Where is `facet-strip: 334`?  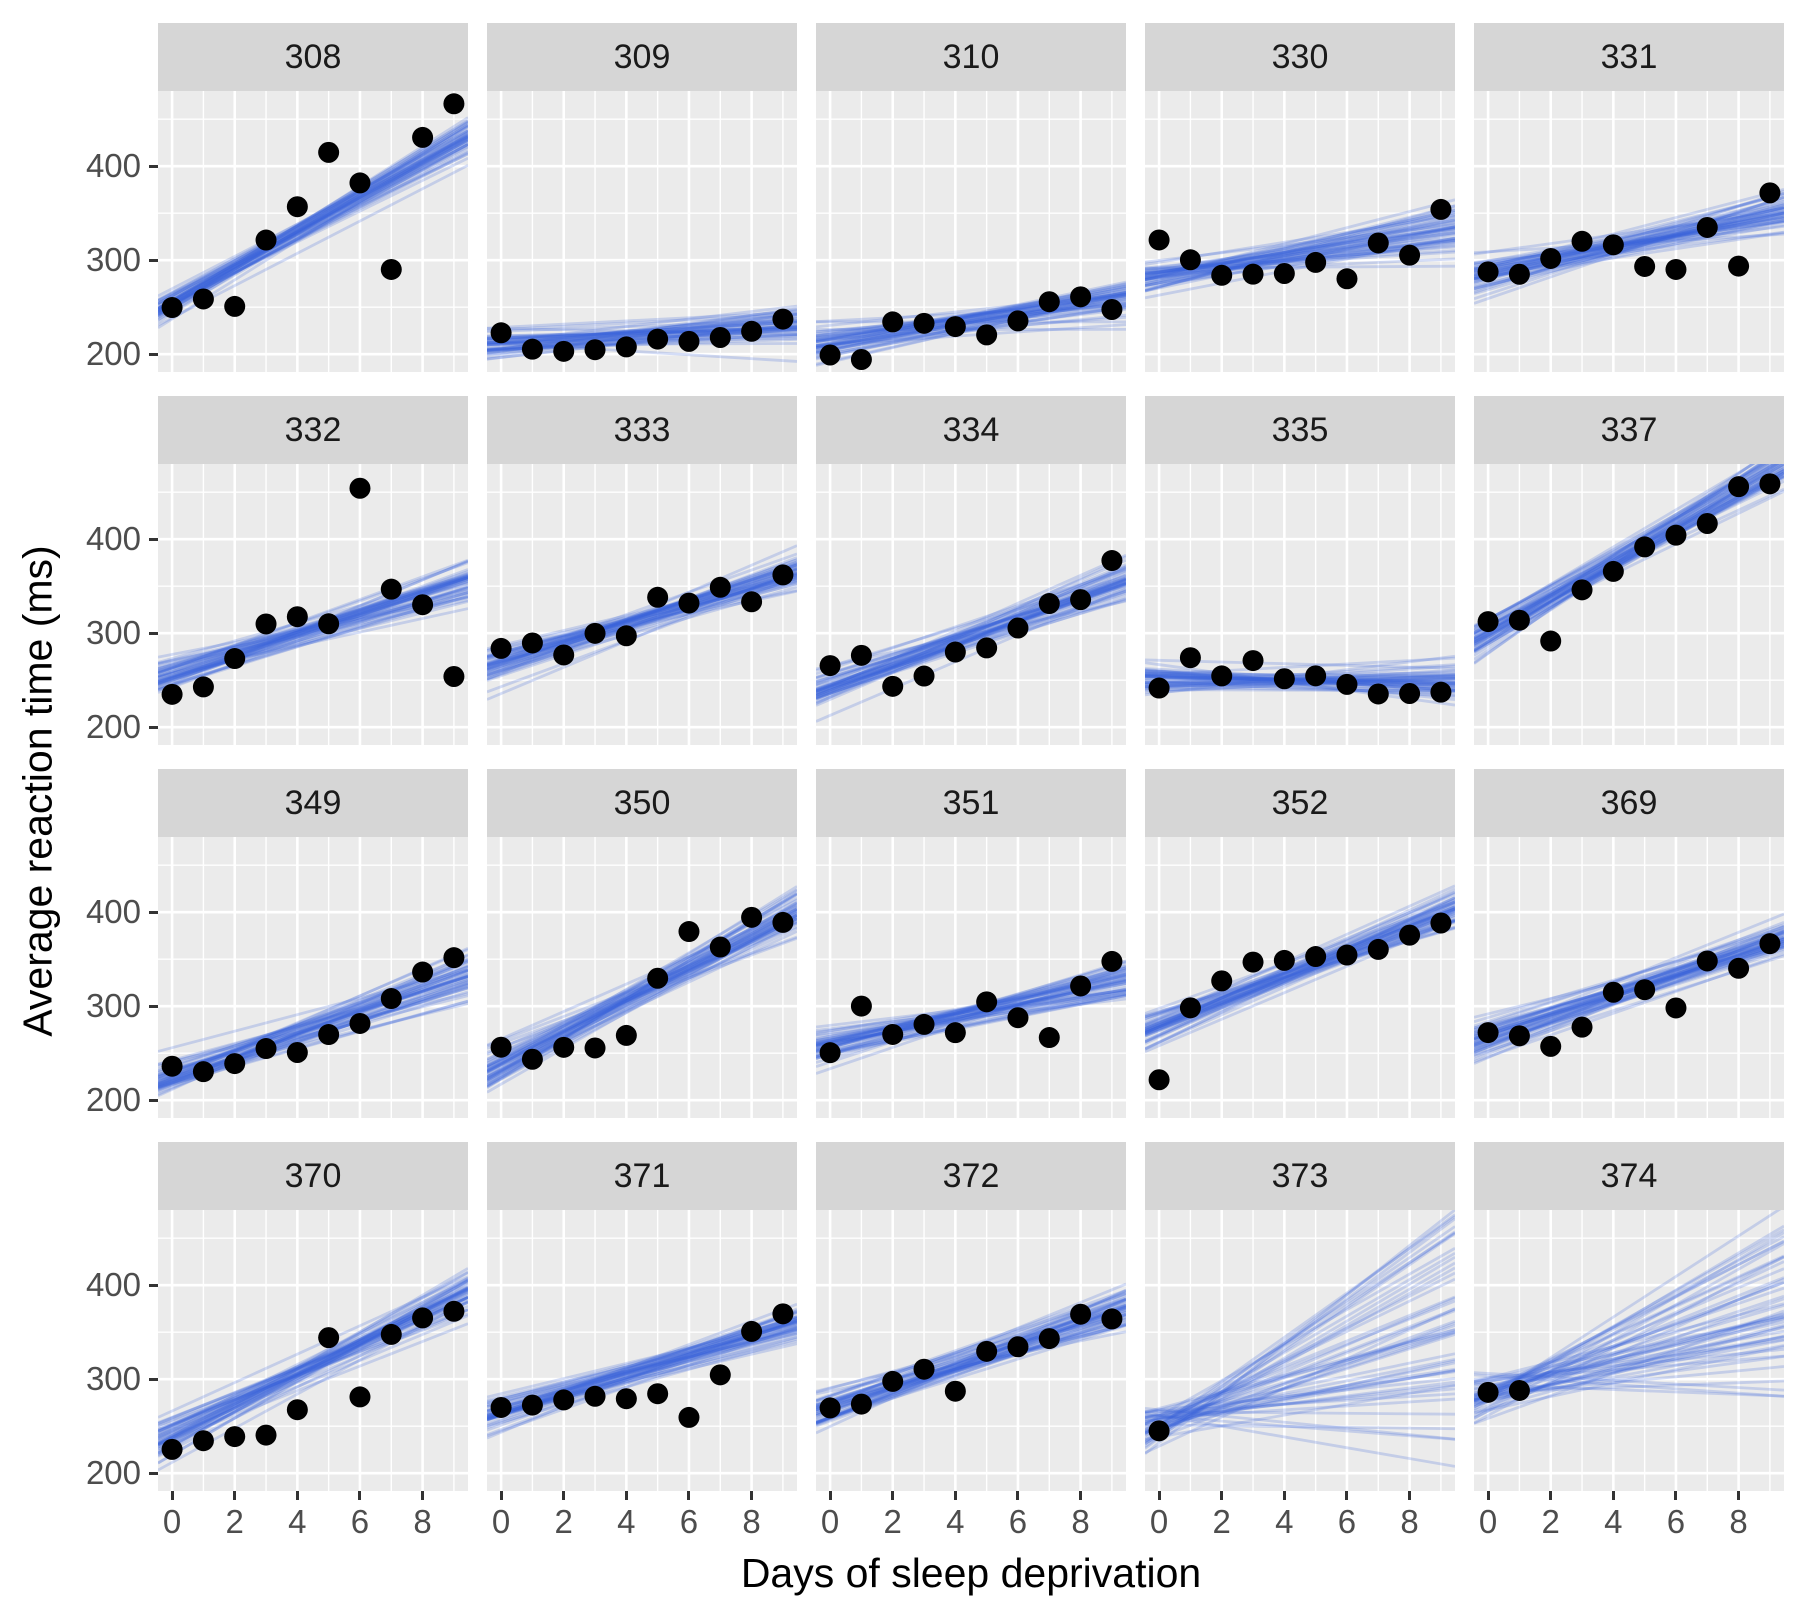
facet-strip: 334 is located at coordinates (971, 430).